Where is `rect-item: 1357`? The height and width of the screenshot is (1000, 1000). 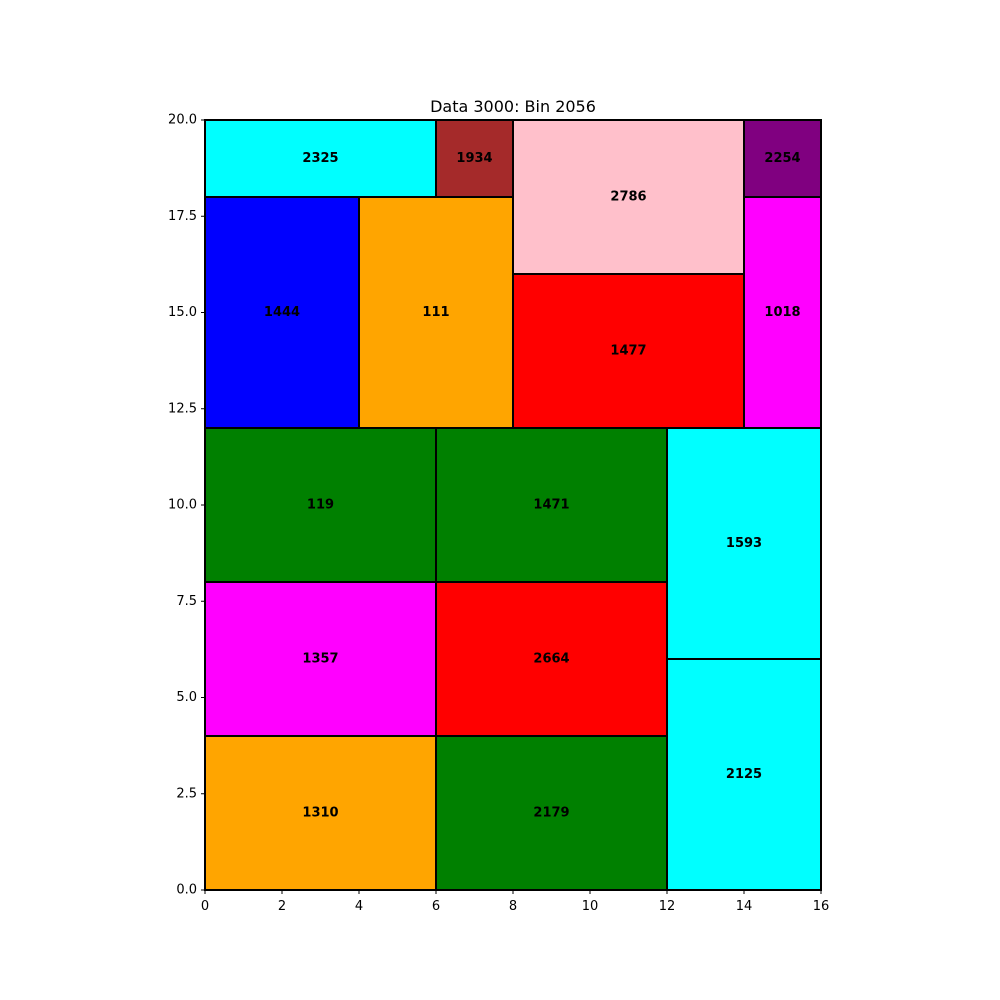
rect-item: 1357 is located at coordinates (320, 659).